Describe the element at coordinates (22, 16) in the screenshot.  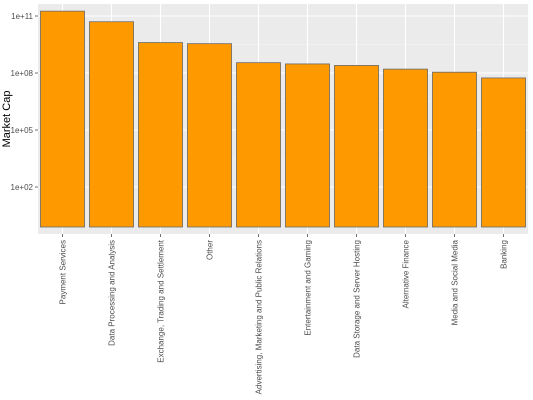
I see `y-tick-label: 1e+11` at that location.